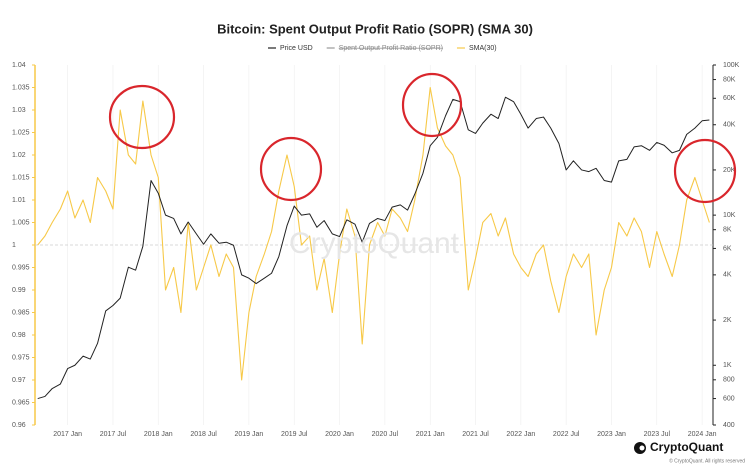 The height and width of the screenshot is (472, 750). What do you see at coordinates (14, 245) in the screenshot?
I see `y-tick-label: 1` at bounding box center [14, 245].